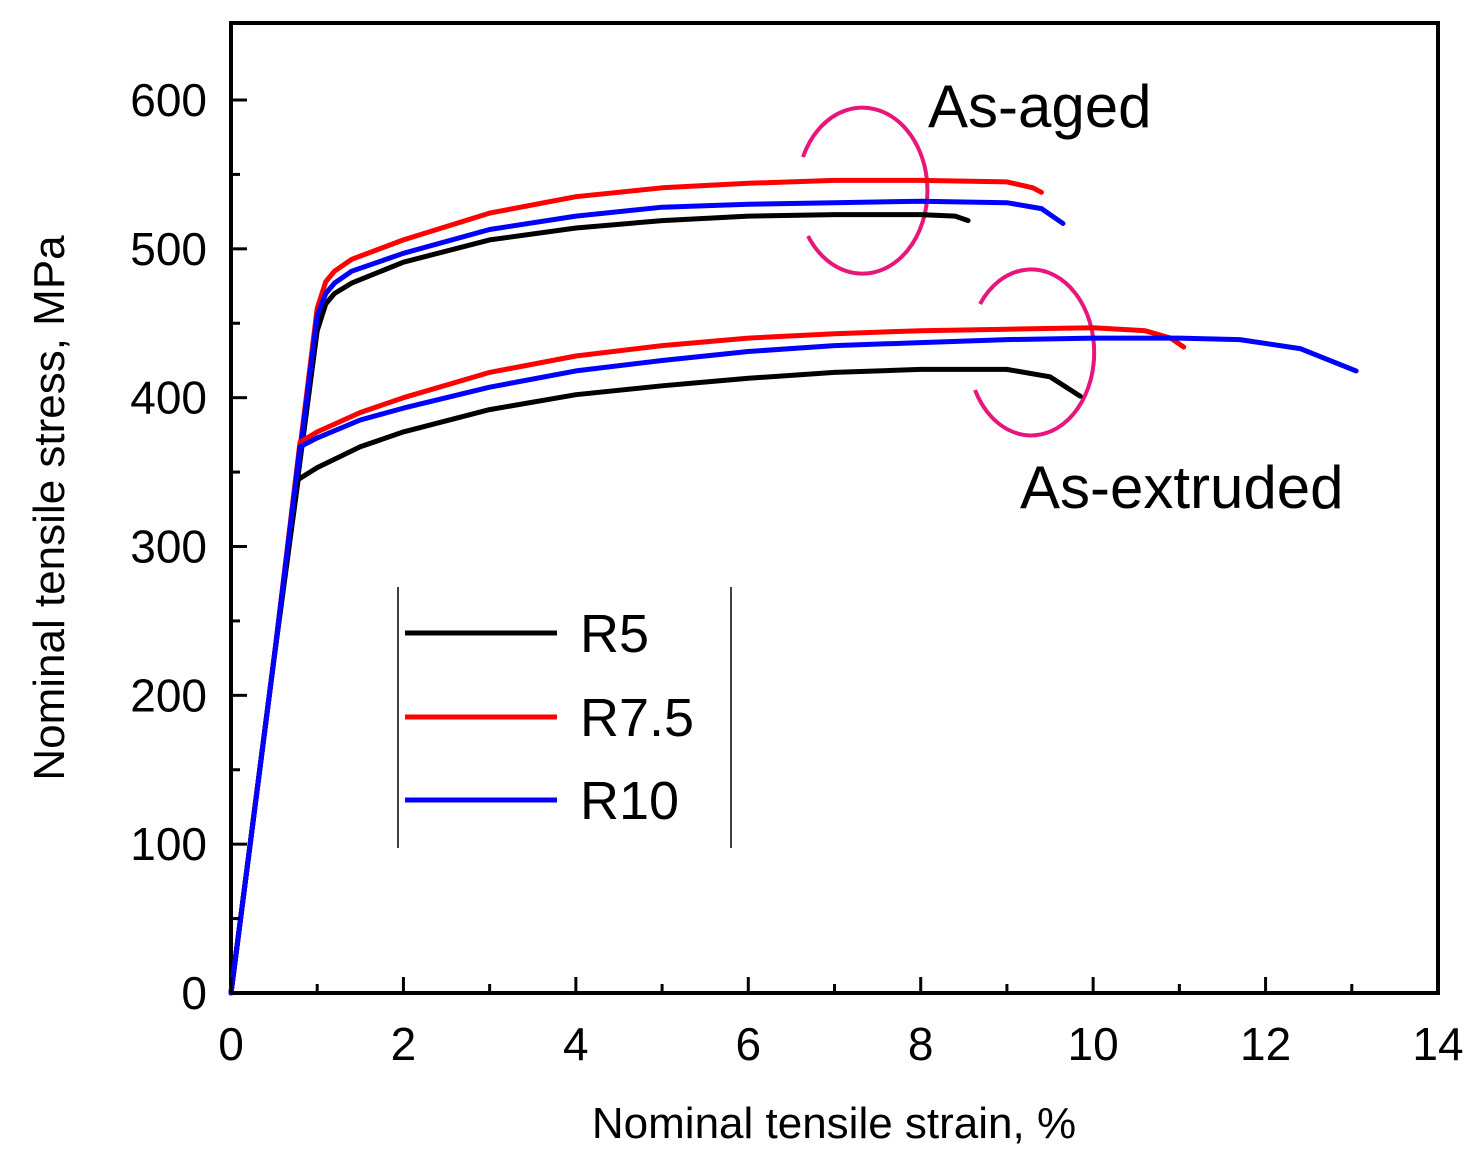 This screenshot has width=1478, height=1162. Describe the element at coordinates (168, 695) in the screenshot. I see `y-tick-label: 200` at that location.